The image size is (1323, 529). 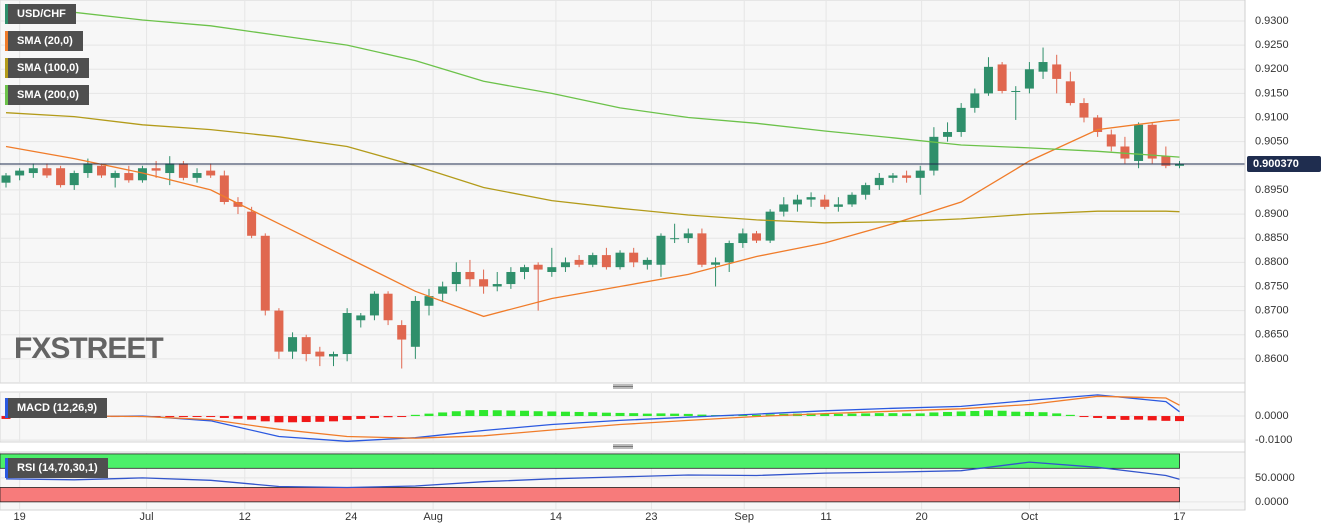 I want to click on band, so click(x=590, y=461).